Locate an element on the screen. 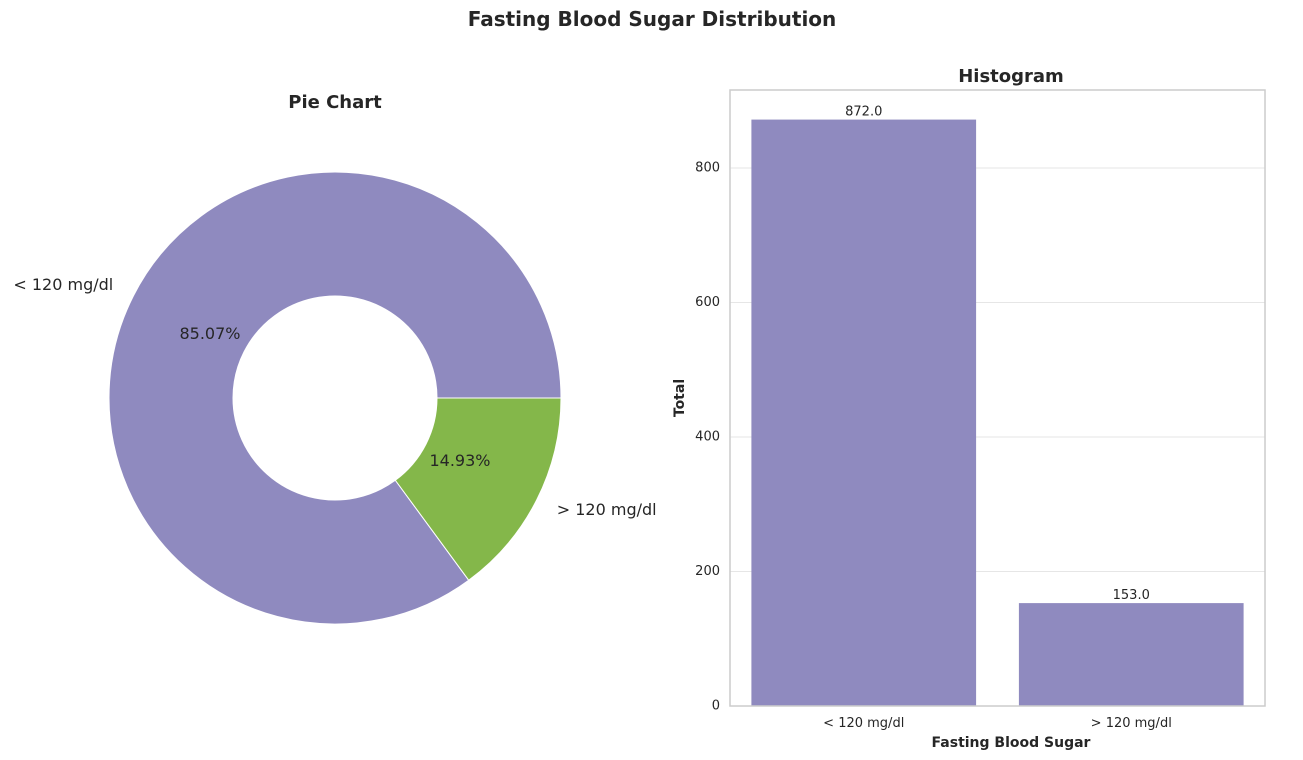 This screenshot has height=760, width=1303. pie-title: Pie Chart is located at coordinates (335, 102).